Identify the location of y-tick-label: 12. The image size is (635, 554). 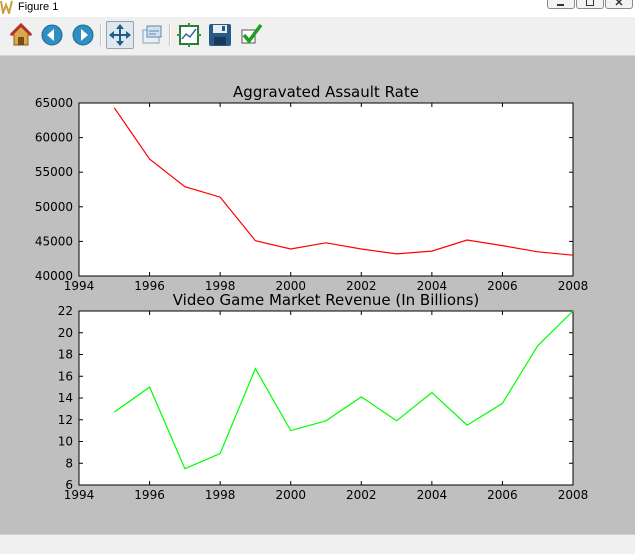
(65, 420).